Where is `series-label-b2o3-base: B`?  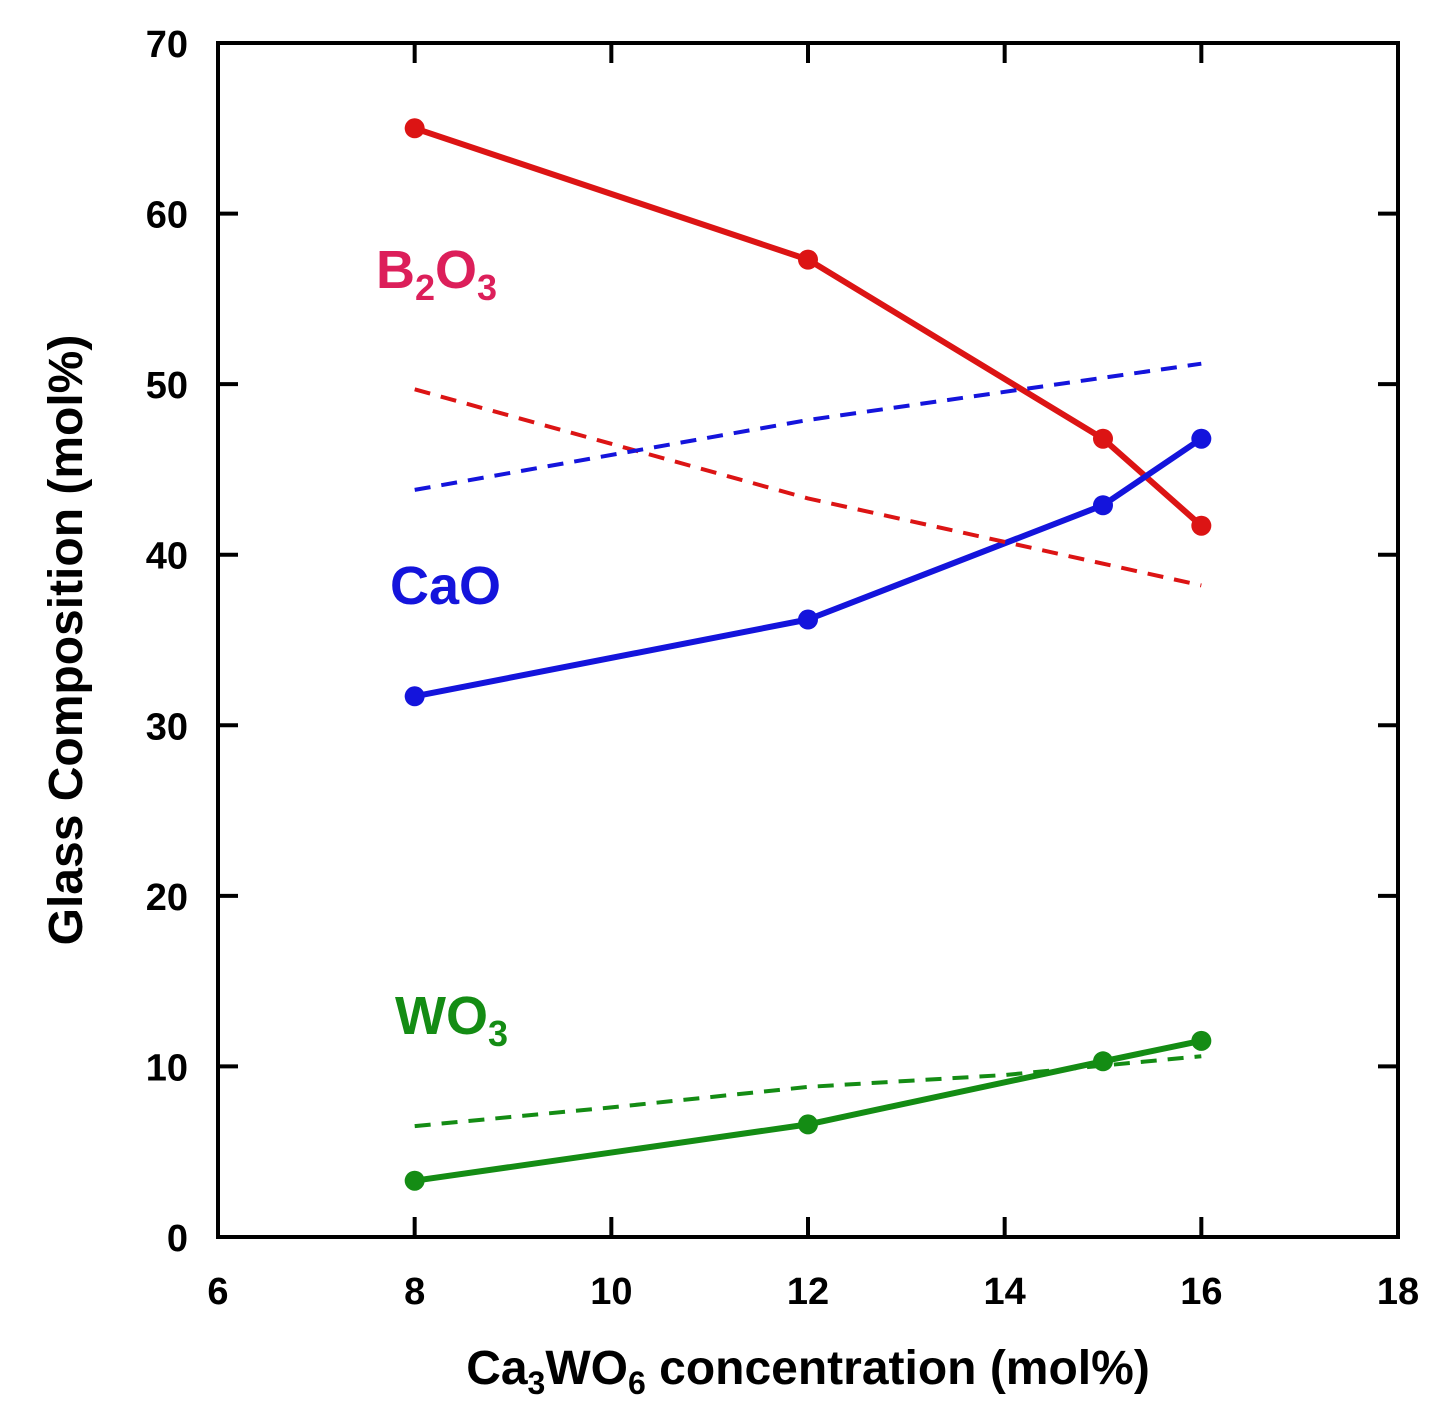
series-label-b2o3-base: B is located at coordinates (395, 270).